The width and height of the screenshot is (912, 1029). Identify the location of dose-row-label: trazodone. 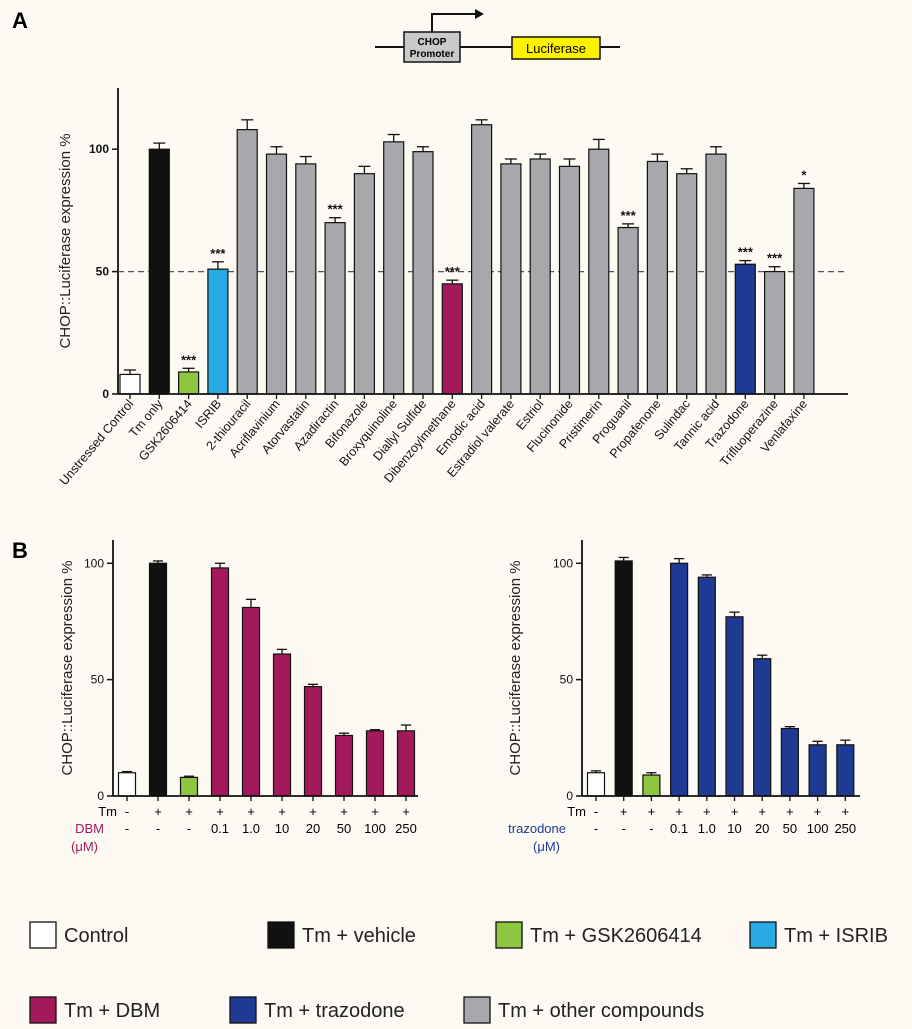
(537, 828).